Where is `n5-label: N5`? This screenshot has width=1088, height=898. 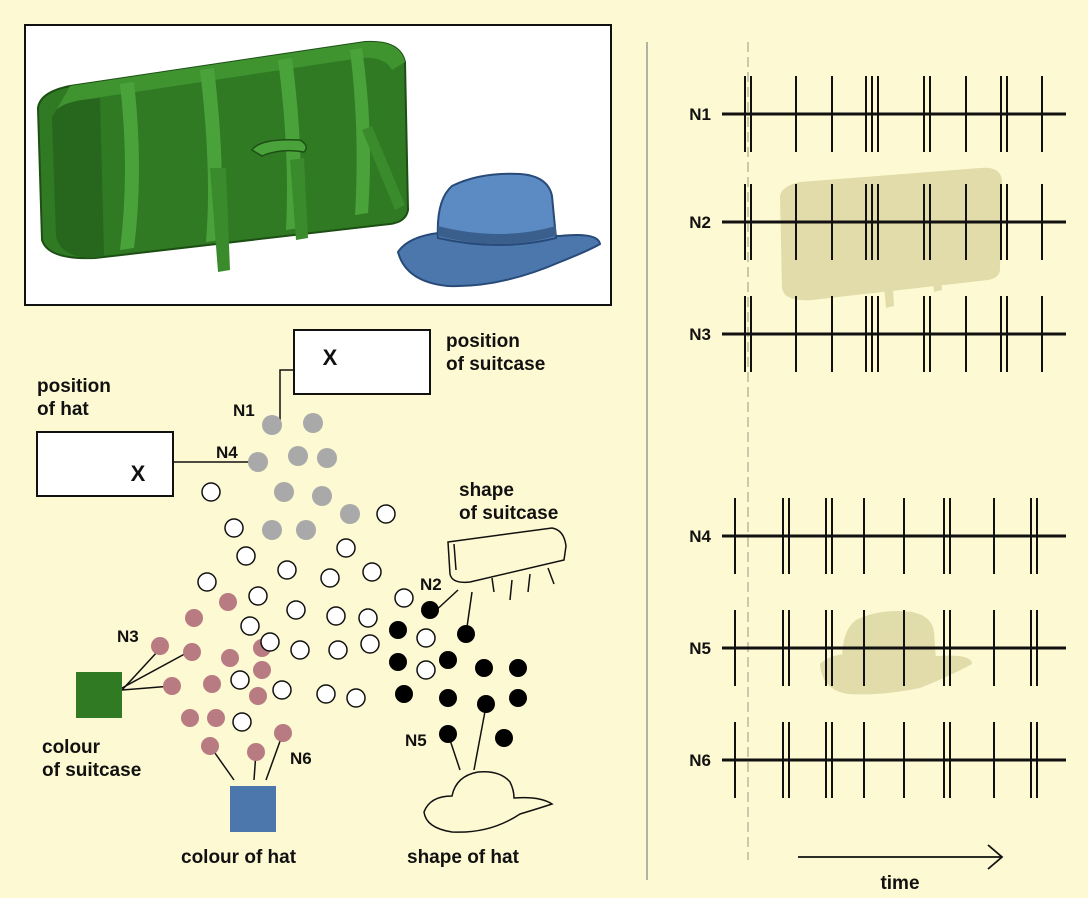 n5-label: N5 is located at coordinates (416, 740).